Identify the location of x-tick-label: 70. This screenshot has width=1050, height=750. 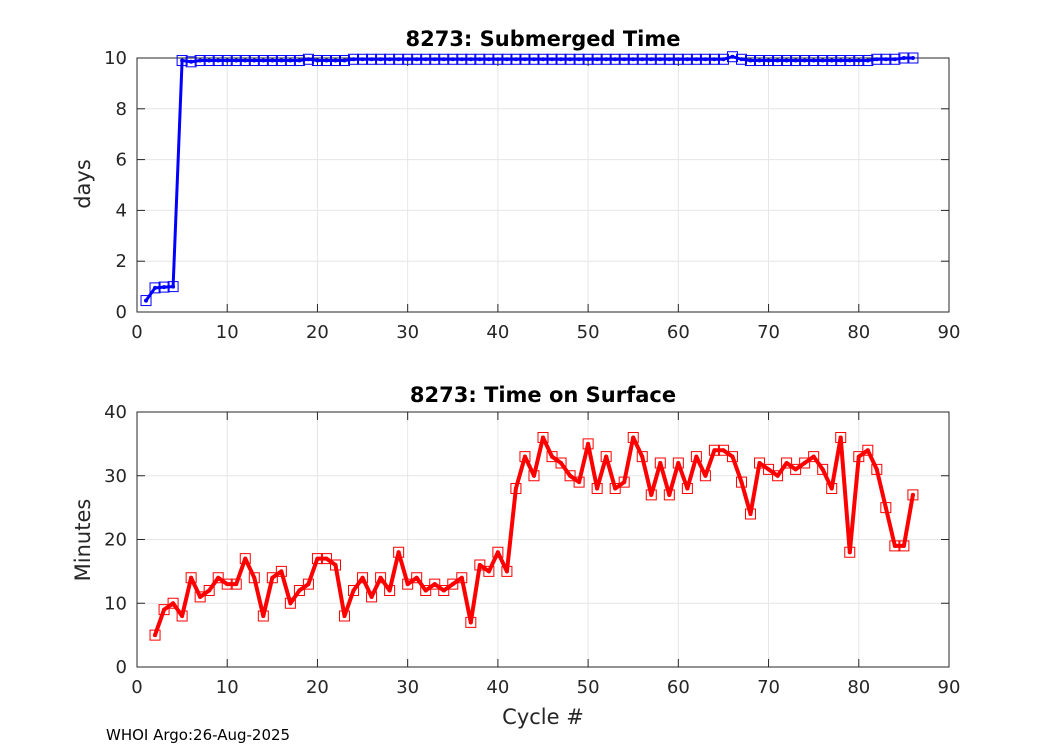
(768, 332).